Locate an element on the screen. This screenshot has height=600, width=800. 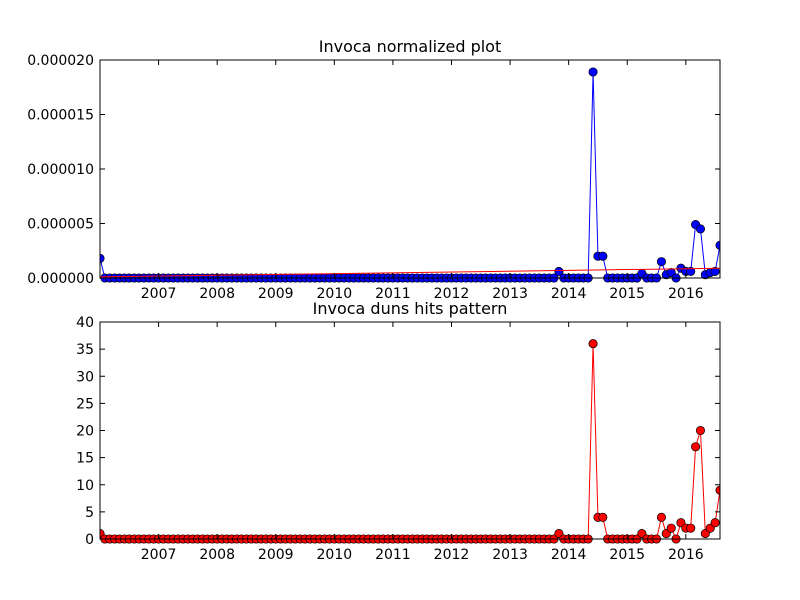
y-tick-label: 15 is located at coordinates (85, 459).